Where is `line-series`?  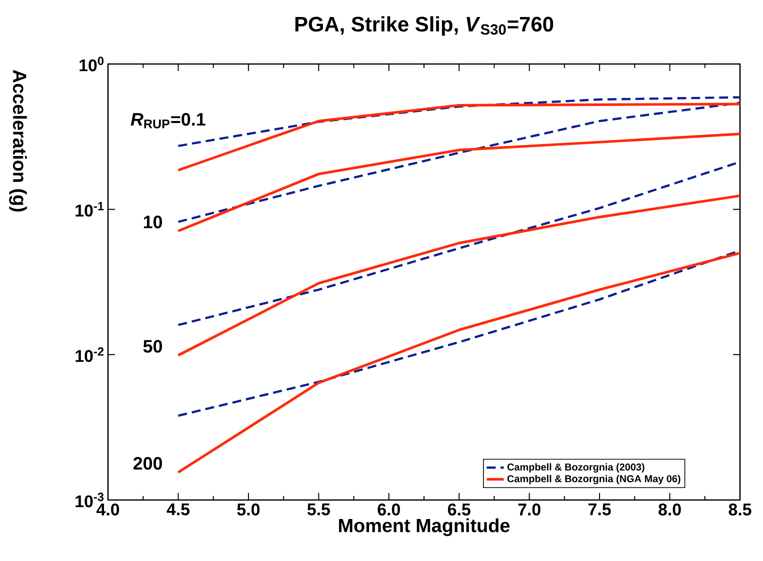 line-series is located at coordinates (458, 182).